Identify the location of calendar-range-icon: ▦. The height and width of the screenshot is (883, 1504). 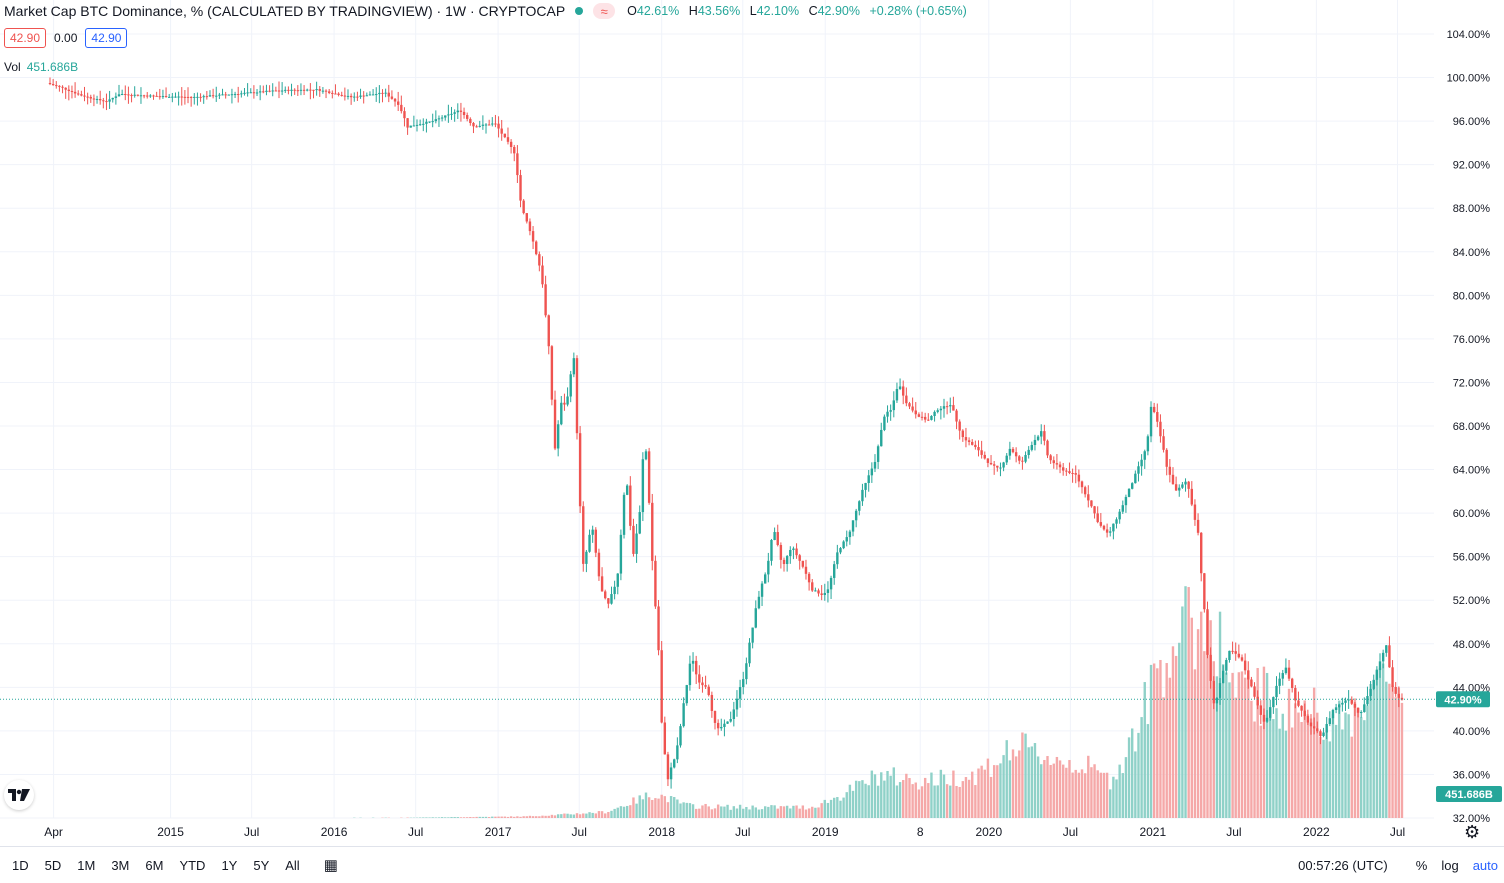
(331, 865).